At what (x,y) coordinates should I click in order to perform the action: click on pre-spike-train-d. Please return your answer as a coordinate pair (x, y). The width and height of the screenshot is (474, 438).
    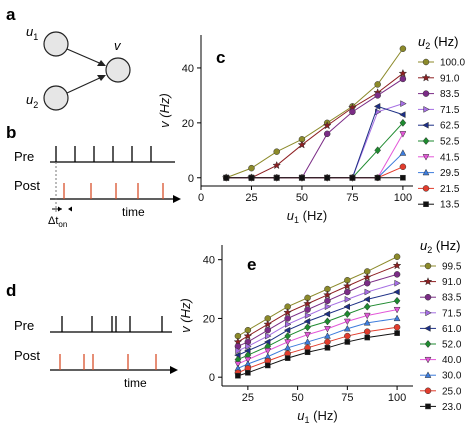
    Looking at the image, I should click on (112, 324).